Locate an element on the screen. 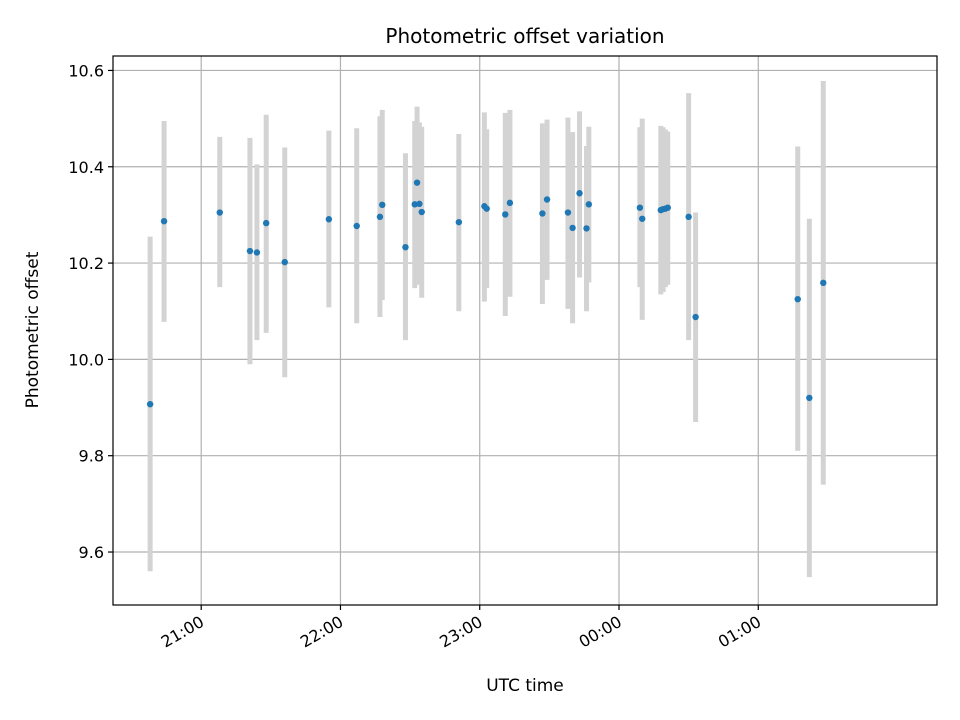 The height and width of the screenshot is (720, 960). y-tick-label: 10.6 is located at coordinates (86, 70).